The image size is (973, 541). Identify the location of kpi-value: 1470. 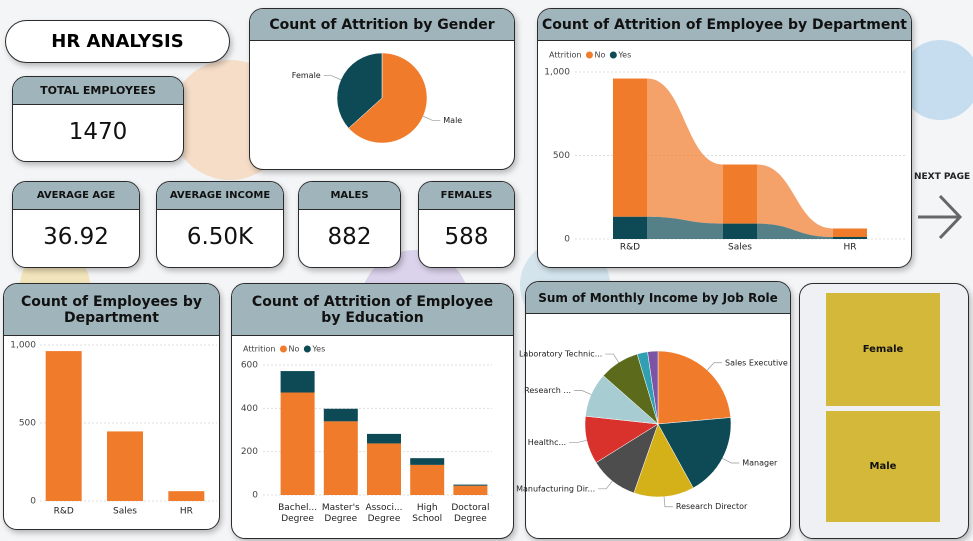
(98, 132).